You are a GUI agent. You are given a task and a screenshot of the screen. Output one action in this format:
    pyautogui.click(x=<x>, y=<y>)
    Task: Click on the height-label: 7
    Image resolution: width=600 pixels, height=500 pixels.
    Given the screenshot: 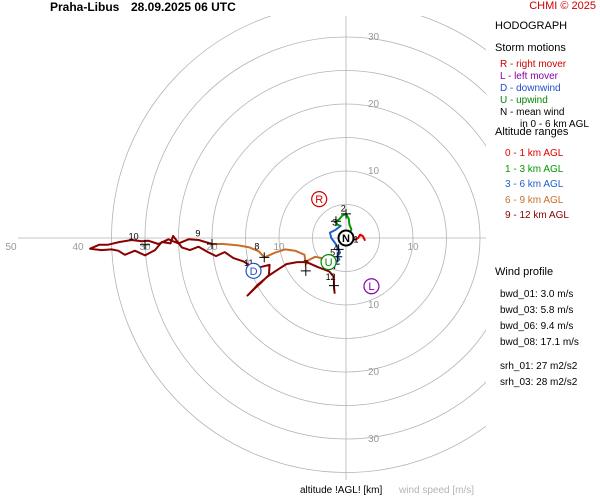 What is the action you would take?
    pyautogui.click(x=305, y=263)
    